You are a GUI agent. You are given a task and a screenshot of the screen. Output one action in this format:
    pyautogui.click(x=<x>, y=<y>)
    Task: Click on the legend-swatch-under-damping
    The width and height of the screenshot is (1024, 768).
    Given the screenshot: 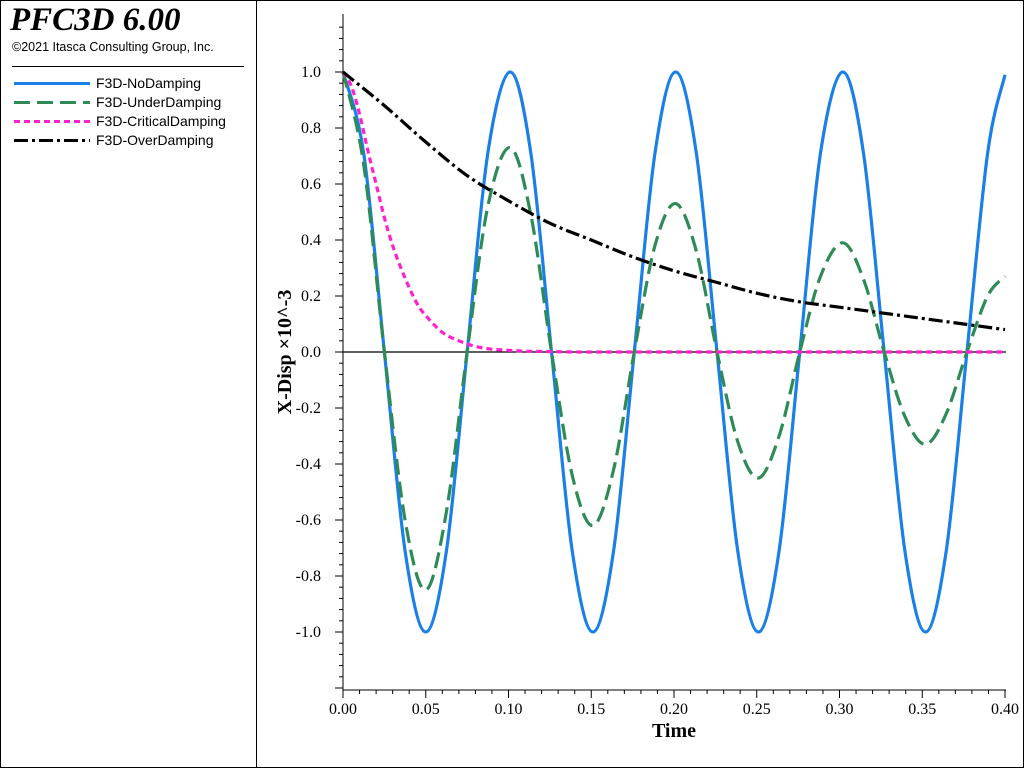 What is the action you would take?
    pyautogui.click(x=52, y=102)
    